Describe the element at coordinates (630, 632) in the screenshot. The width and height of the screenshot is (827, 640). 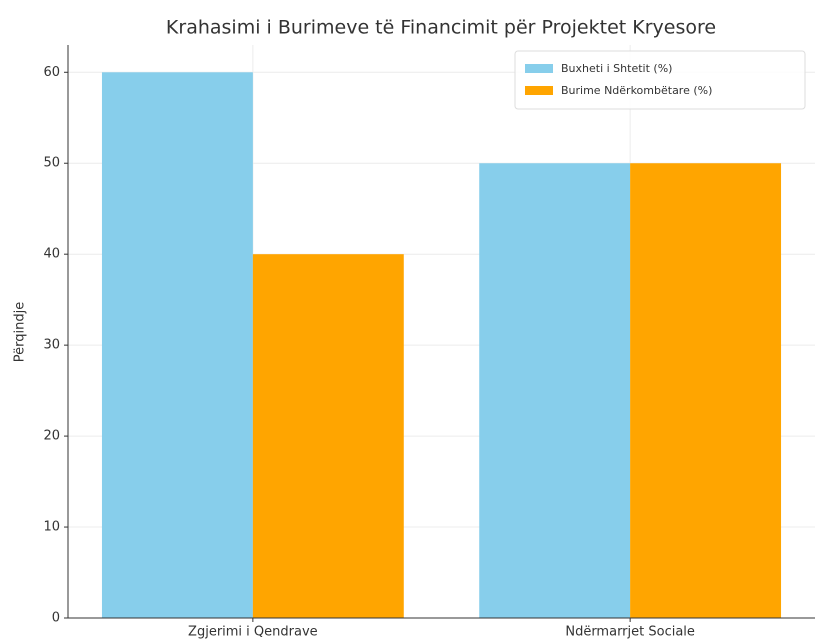
I see `x-tick-label: Ndërmarrjet Sociale` at that location.